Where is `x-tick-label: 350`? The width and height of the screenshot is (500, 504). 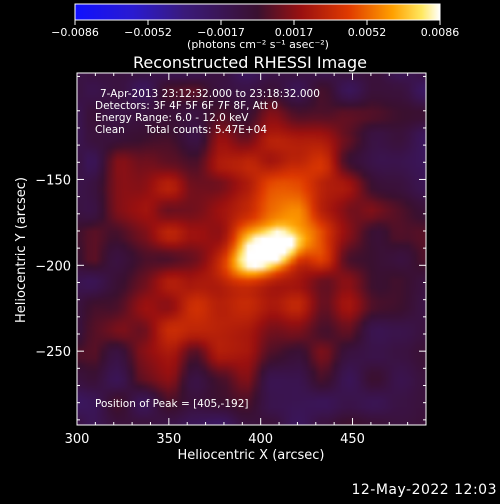 x-tick-label: 350 is located at coordinates (168, 439).